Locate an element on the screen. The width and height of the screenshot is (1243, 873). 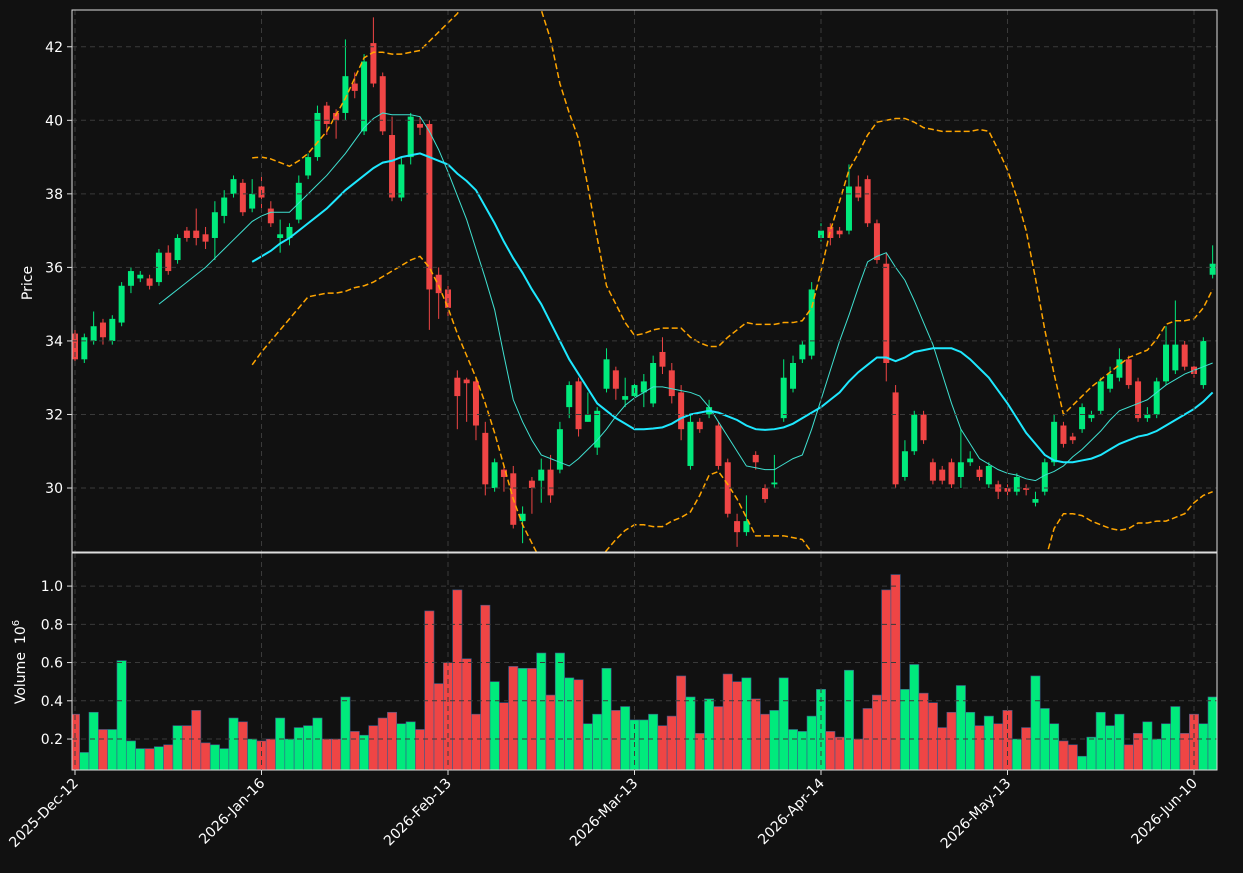
y-tick-label: 30 is located at coordinates (54, 489).